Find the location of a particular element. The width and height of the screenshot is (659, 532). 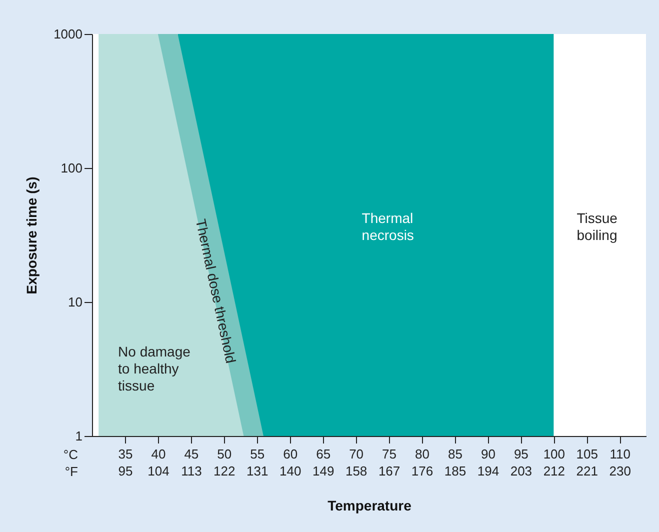

y-tick-label: 100 is located at coordinates (71, 168).